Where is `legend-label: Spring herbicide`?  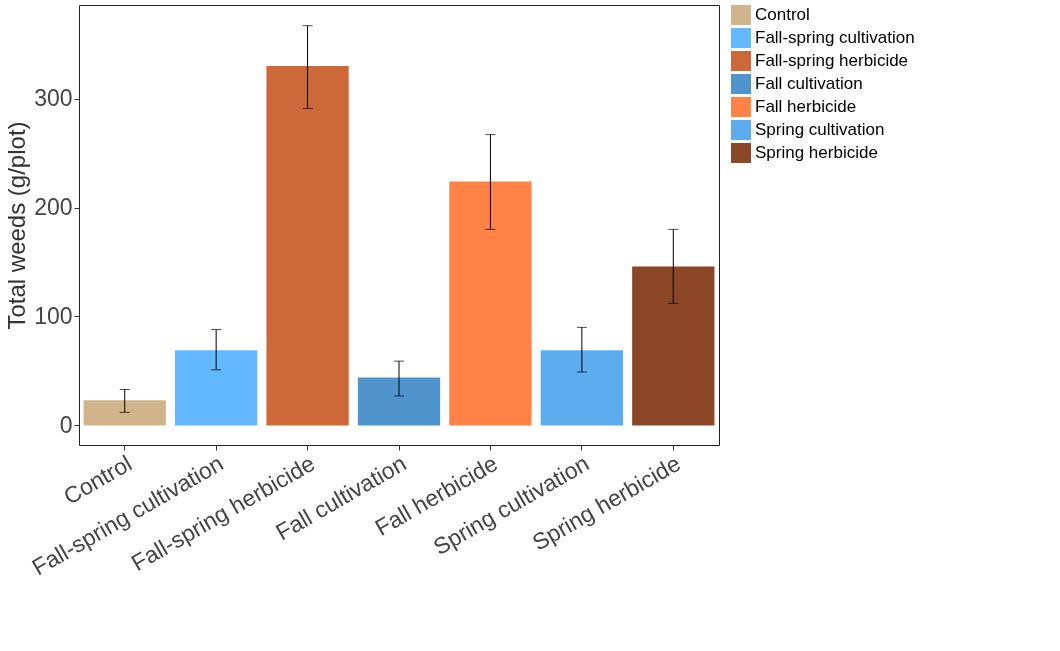 legend-label: Spring herbicide is located at coordinates (816, 152).